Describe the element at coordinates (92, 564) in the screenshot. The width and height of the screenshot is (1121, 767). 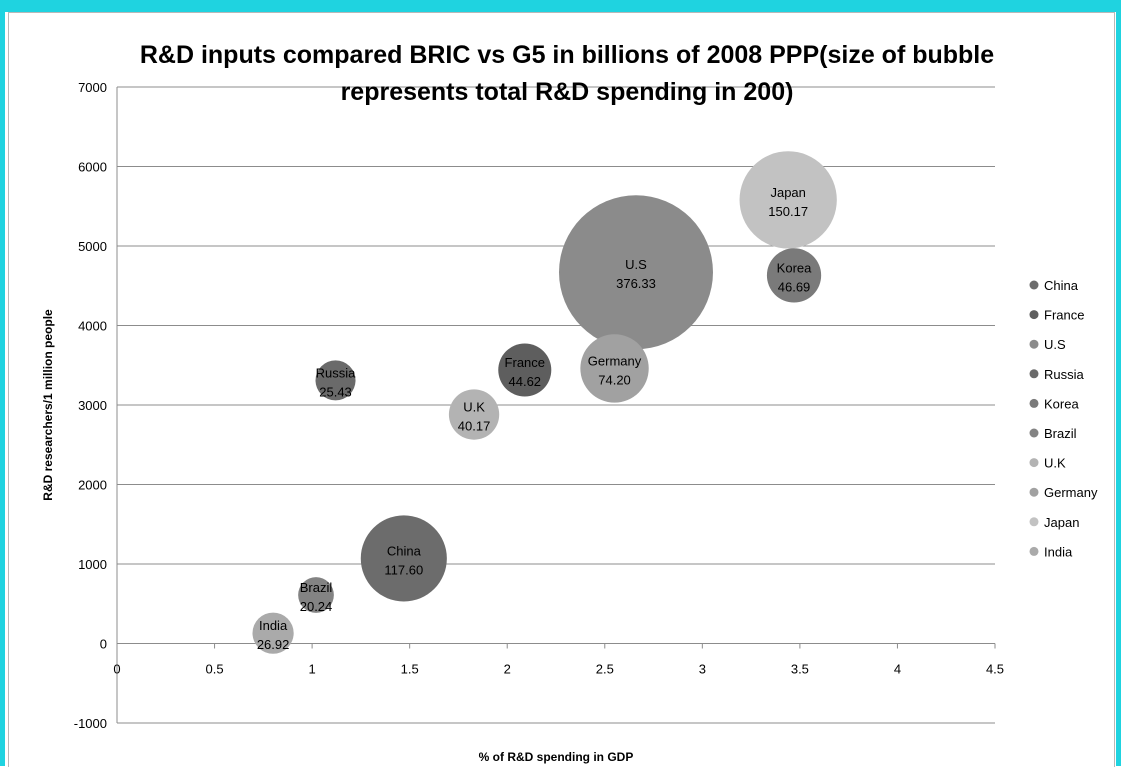
I see `y-tick-label: 1000` at that location.